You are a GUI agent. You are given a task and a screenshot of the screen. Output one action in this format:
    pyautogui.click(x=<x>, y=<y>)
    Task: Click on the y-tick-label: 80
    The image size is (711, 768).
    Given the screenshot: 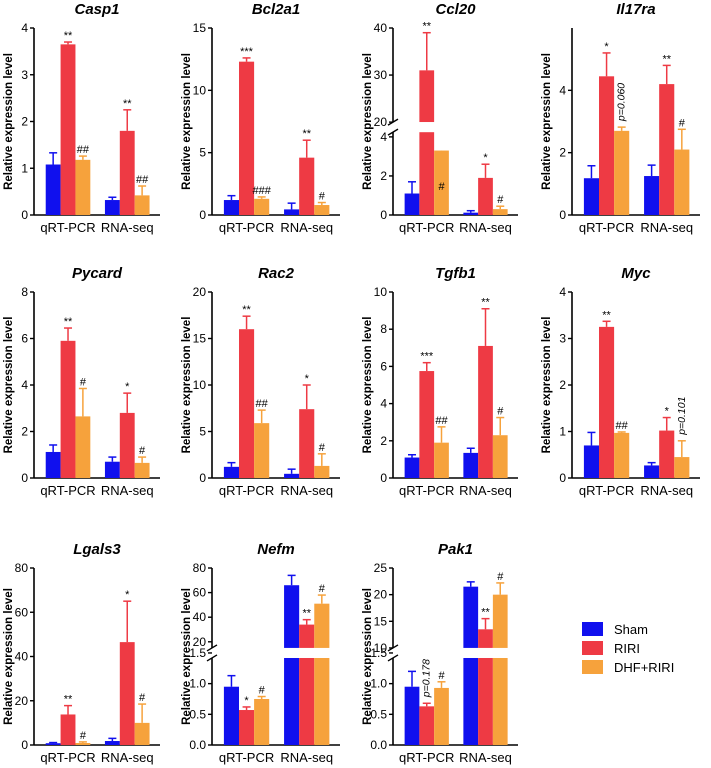 What is the action you would take?
    pyautogui.click(x=22, y=568)
    